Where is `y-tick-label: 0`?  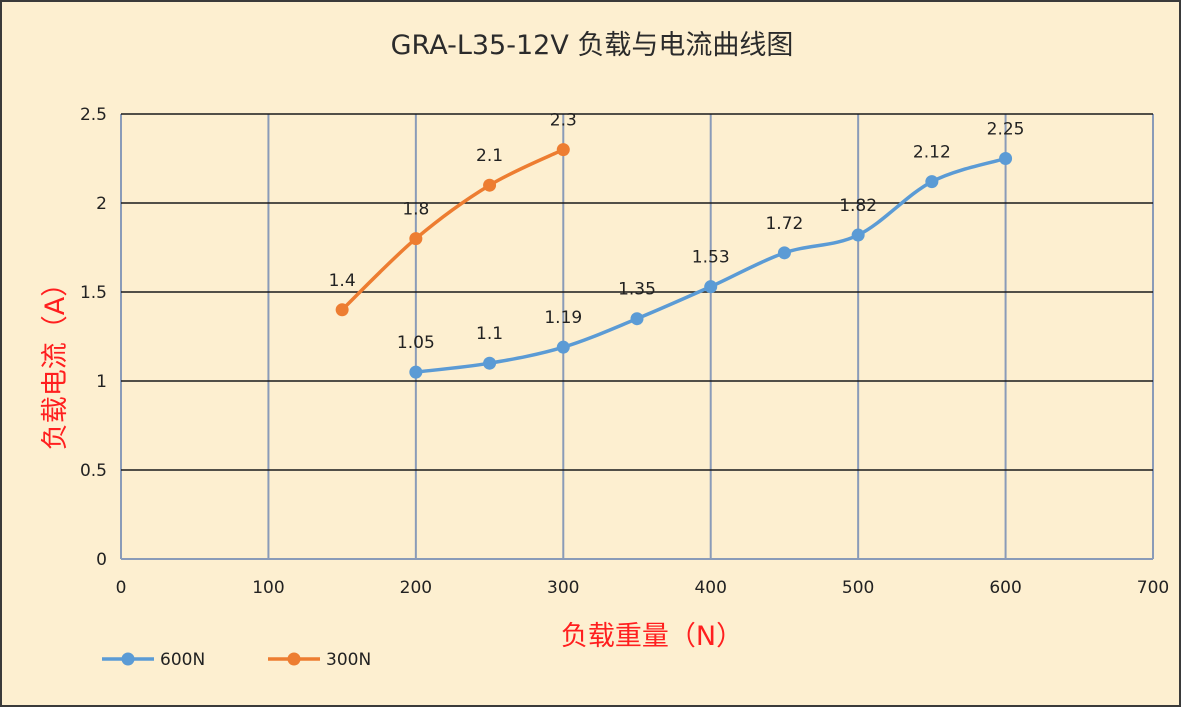 y-tick-label: 0 is located at coordinates (101, 560).